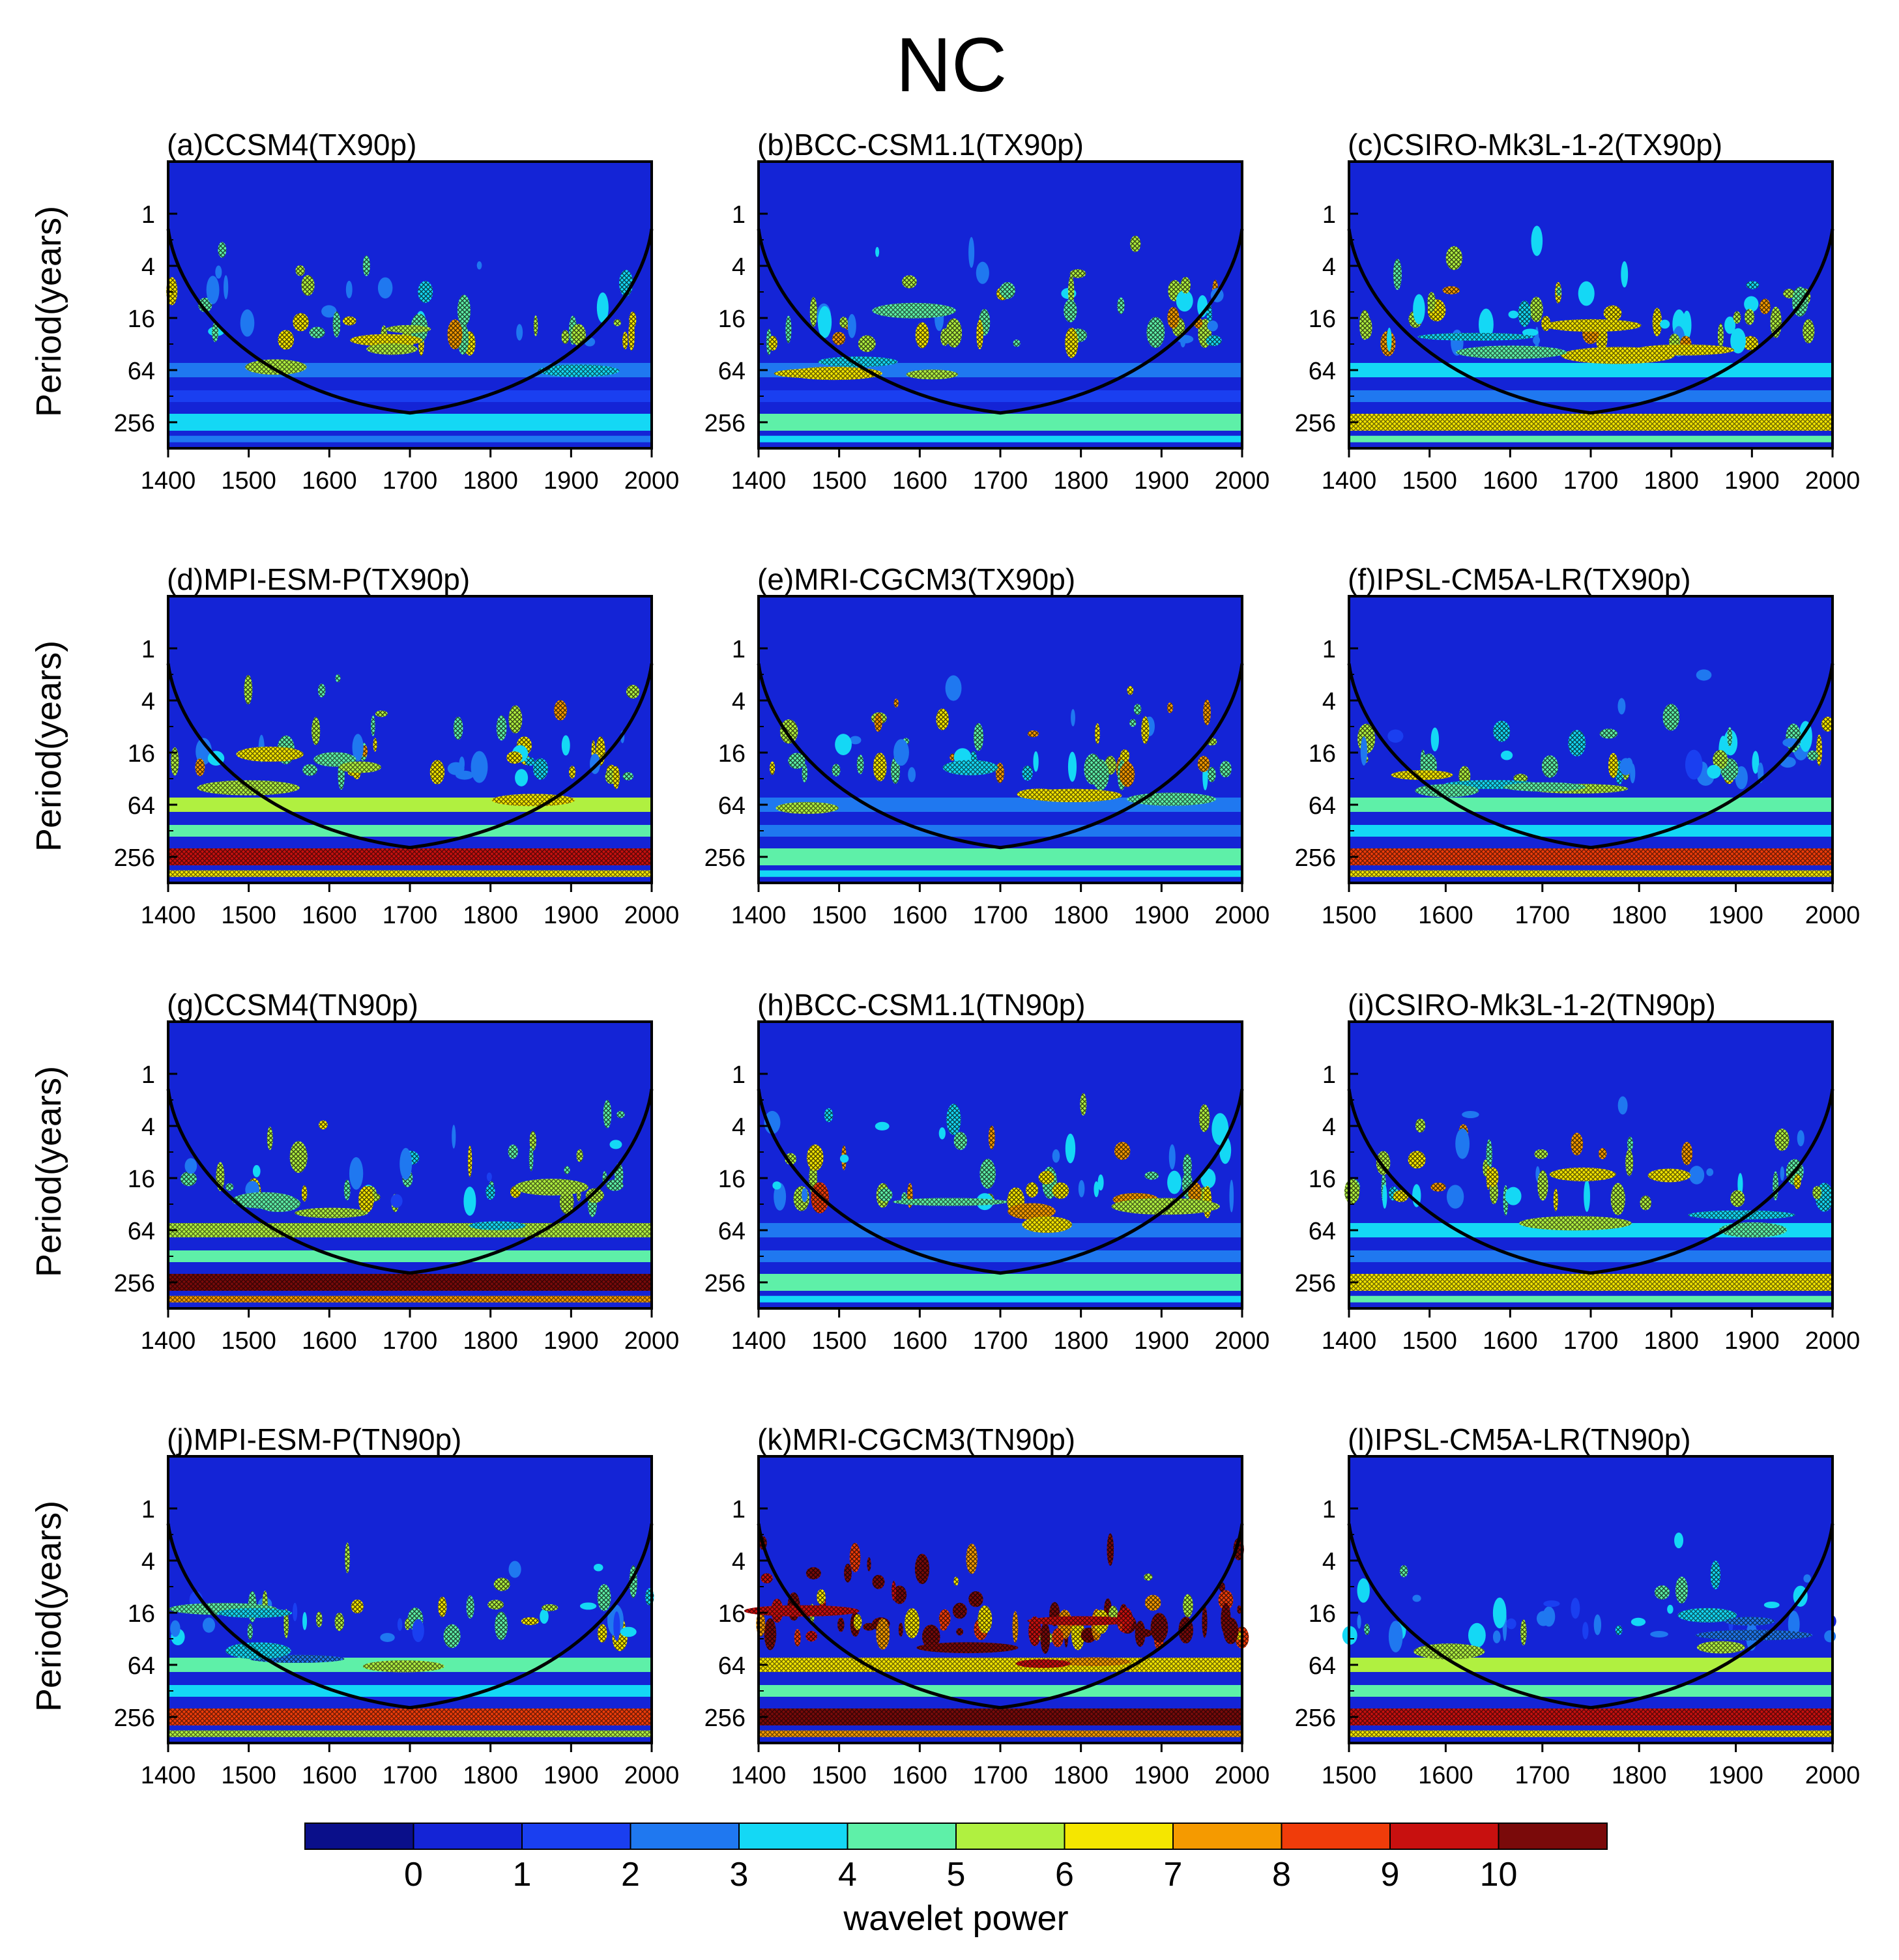  Describe the element at coordinates (921, 1005) in the screenshot. I see `panel-title: (h)BCC-CSM1.1(TN90p)` at that location.